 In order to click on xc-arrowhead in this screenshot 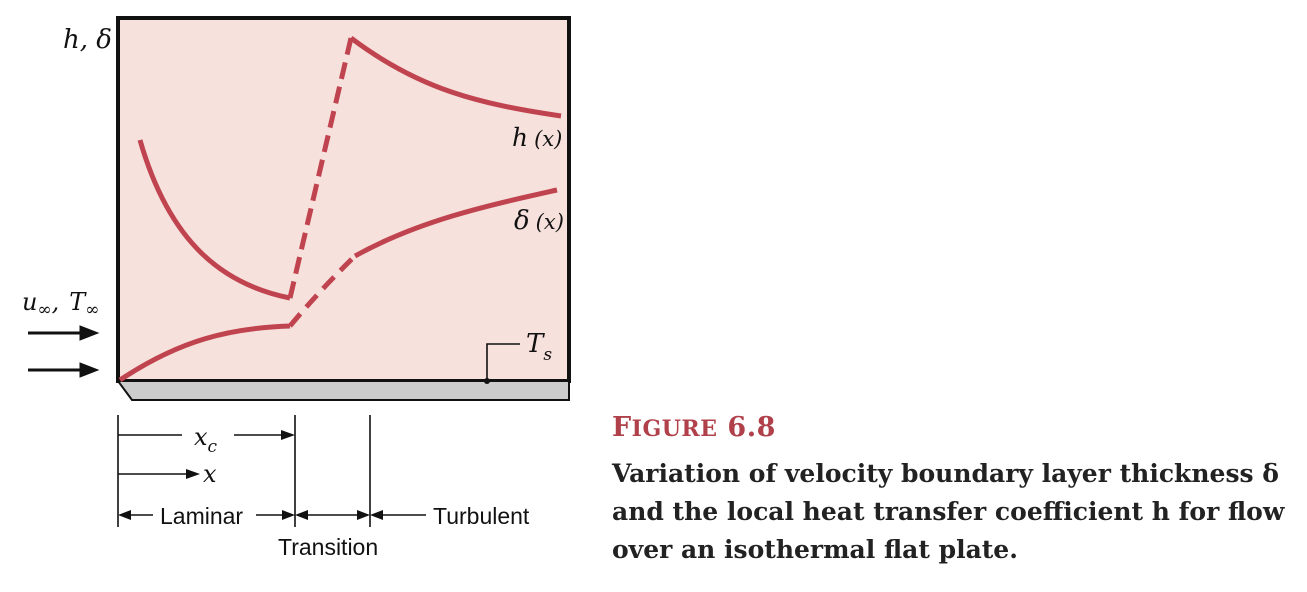, I will do `click(288, 435)`.